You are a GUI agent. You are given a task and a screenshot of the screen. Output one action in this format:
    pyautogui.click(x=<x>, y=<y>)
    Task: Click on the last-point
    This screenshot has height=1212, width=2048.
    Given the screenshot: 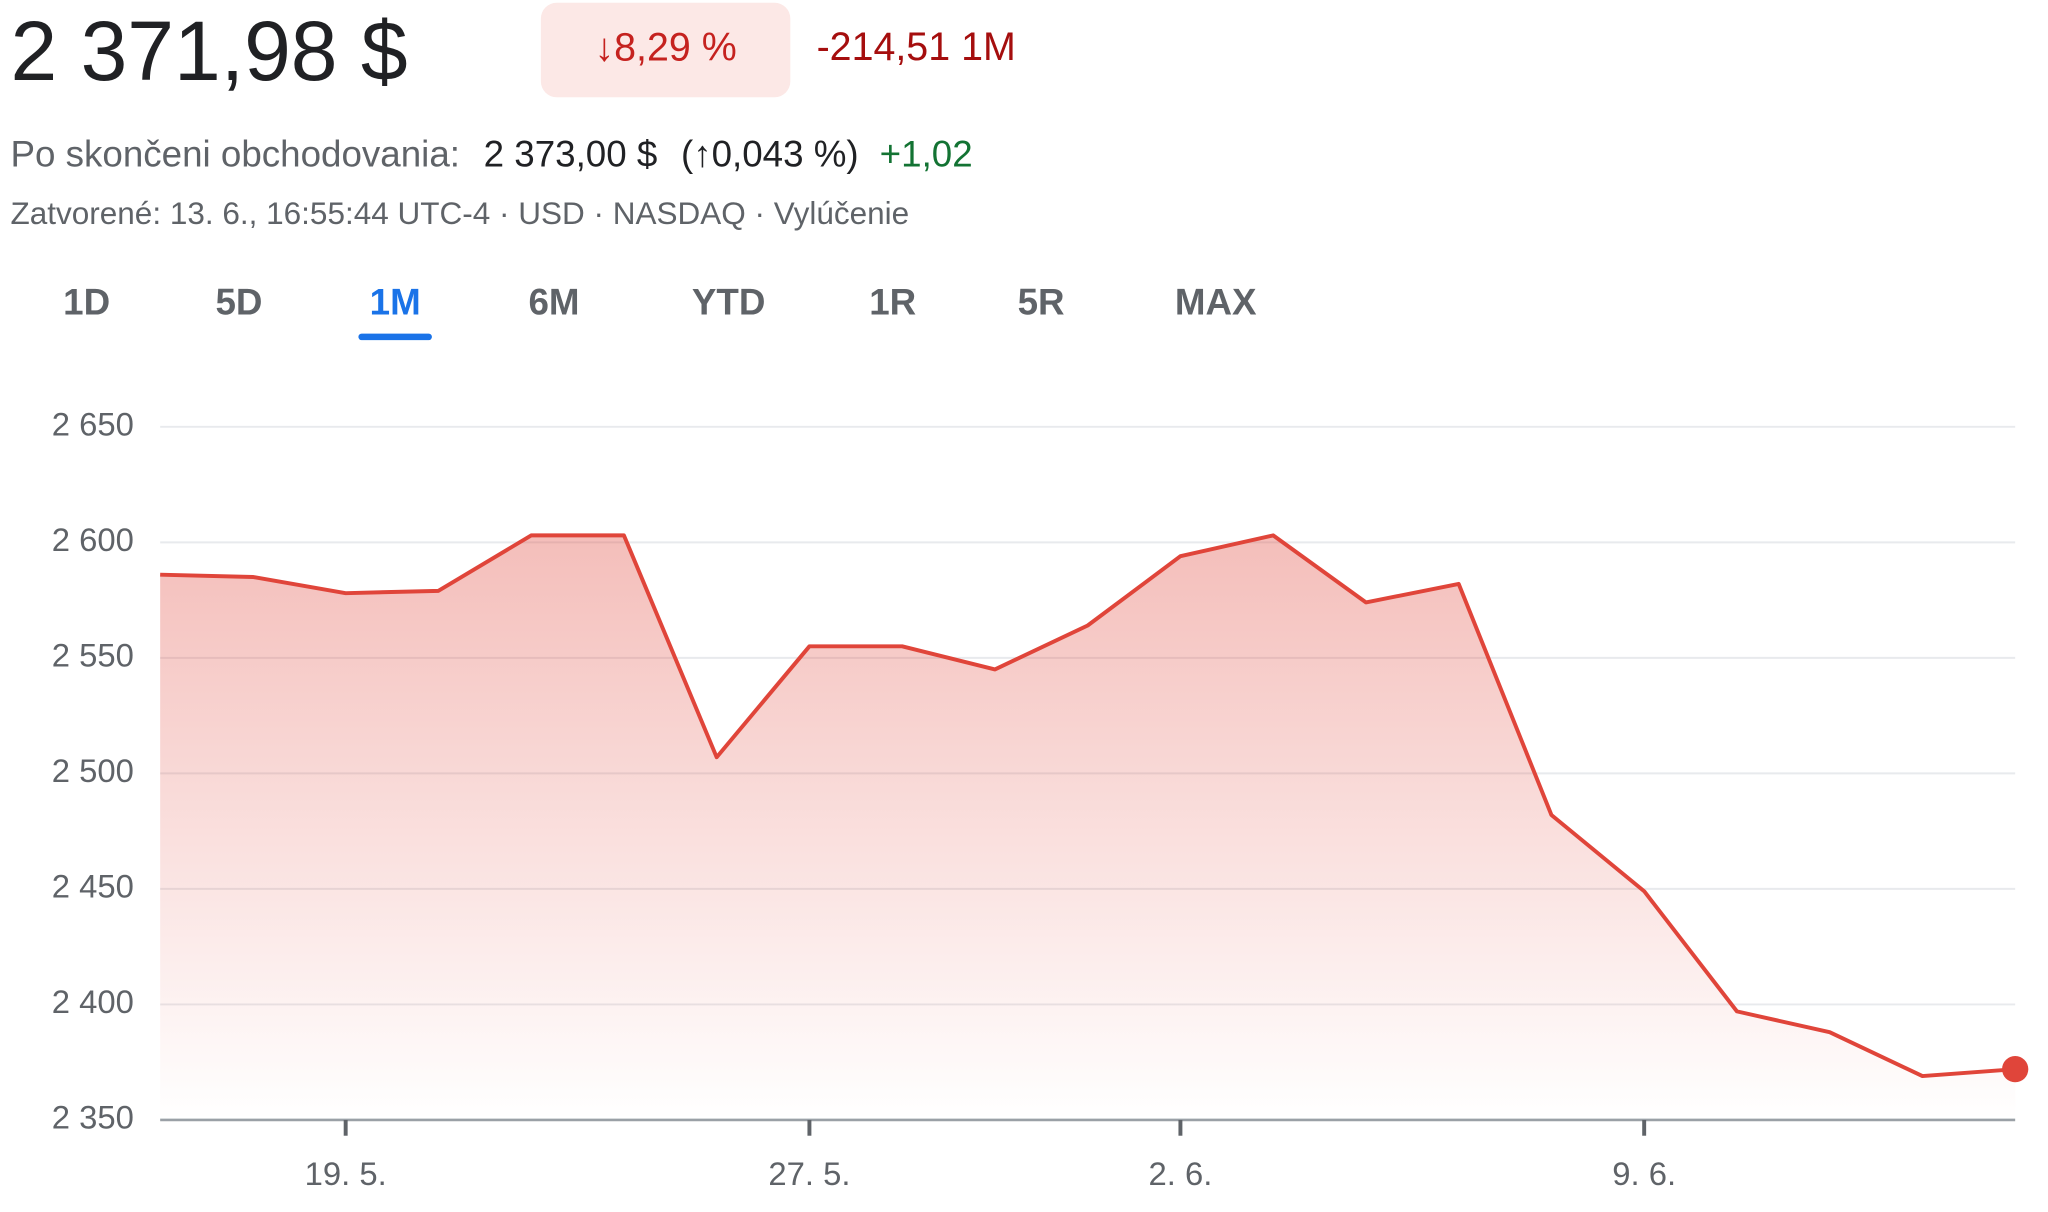 What is the action you would take?
    pyautogui.click(x=2015, y=1069)
    